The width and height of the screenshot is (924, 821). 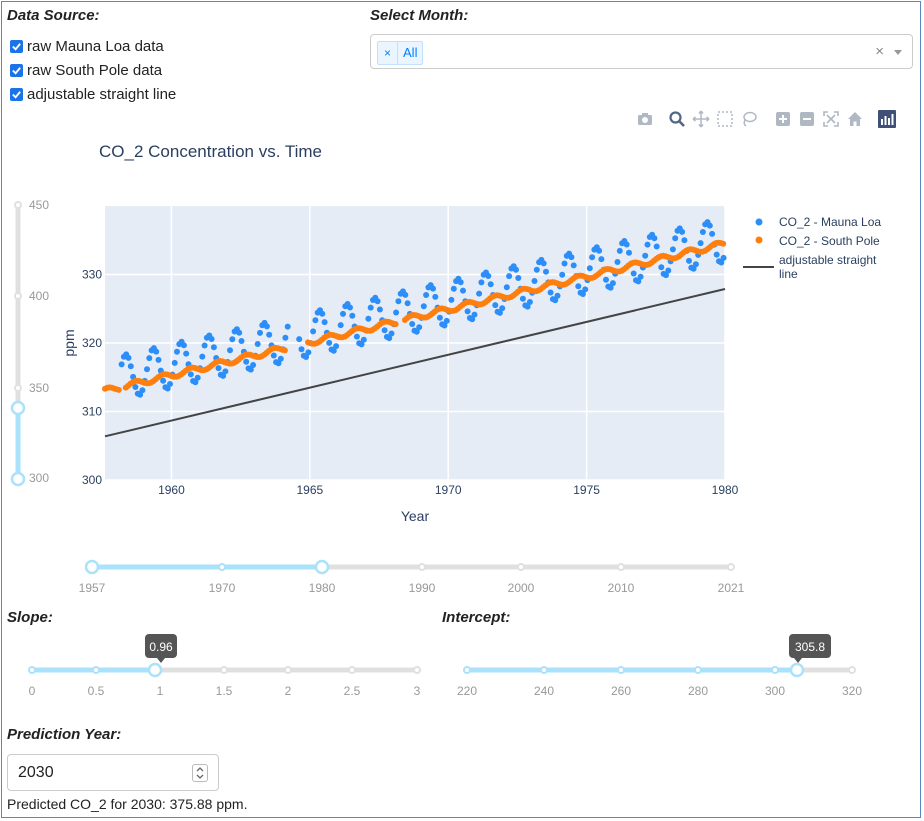 What do you see at coordinates (18, 479) in the screenshot?
I see `y-slider-handle-lower` at bounding box center [18, 479].